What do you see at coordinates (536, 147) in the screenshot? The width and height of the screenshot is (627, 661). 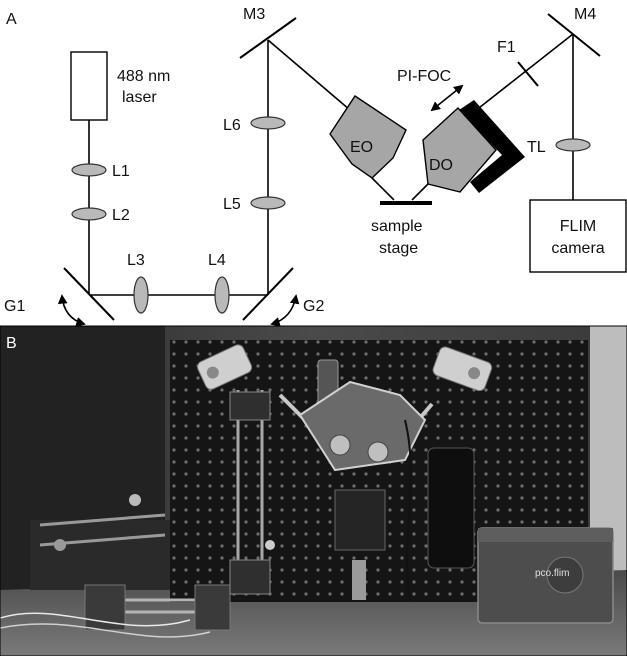 I see `lens-tl-label: TL` at bounding box center [536, 147].